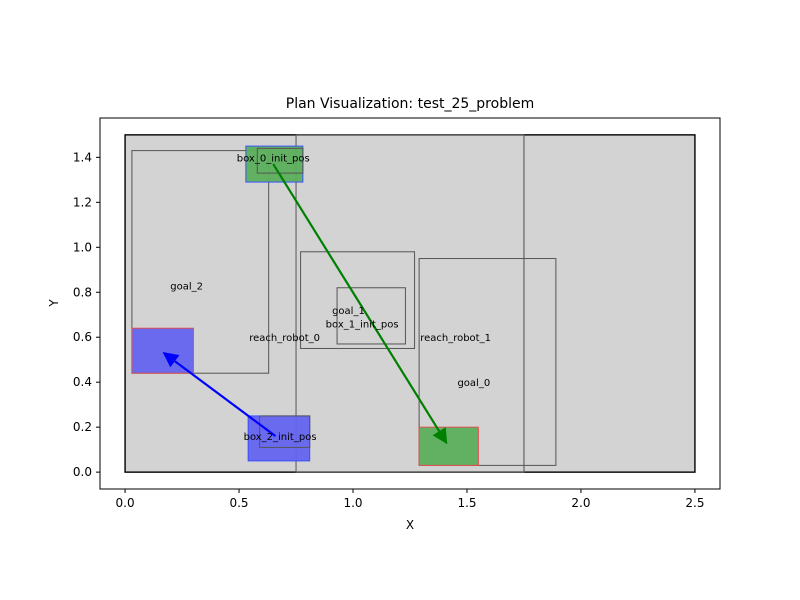 The height and width of the screenshot is (600, 800). Describe the element at coordinates (410, 525) in the screenshot. I see `x-axis-label: X` at that location.